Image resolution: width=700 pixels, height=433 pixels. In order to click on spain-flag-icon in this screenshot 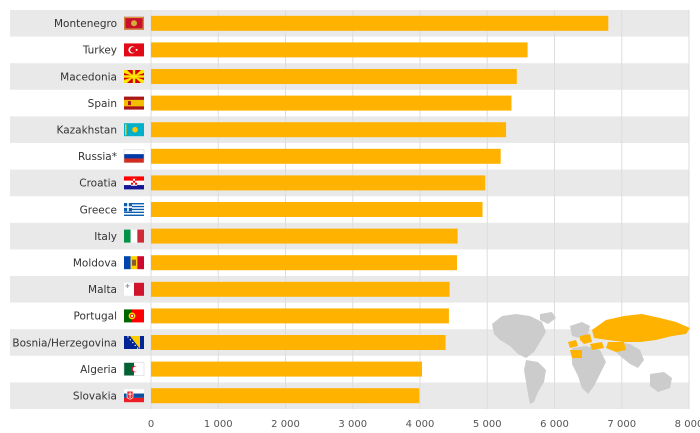, I will do `click(134, 103)`.